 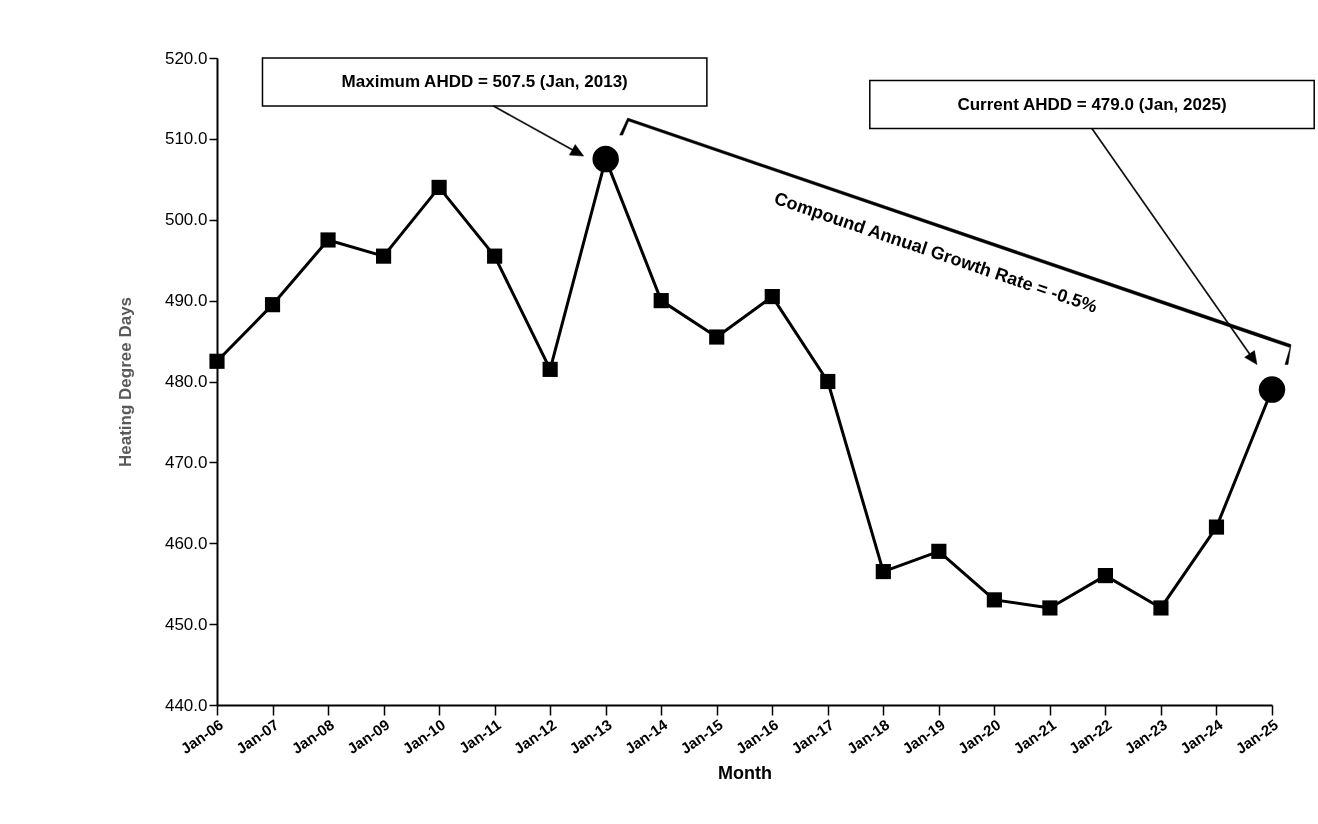 I want to click on annotation: Current AHDD = 479.0 (Jan, 2025), so click(x=1092, y=104).